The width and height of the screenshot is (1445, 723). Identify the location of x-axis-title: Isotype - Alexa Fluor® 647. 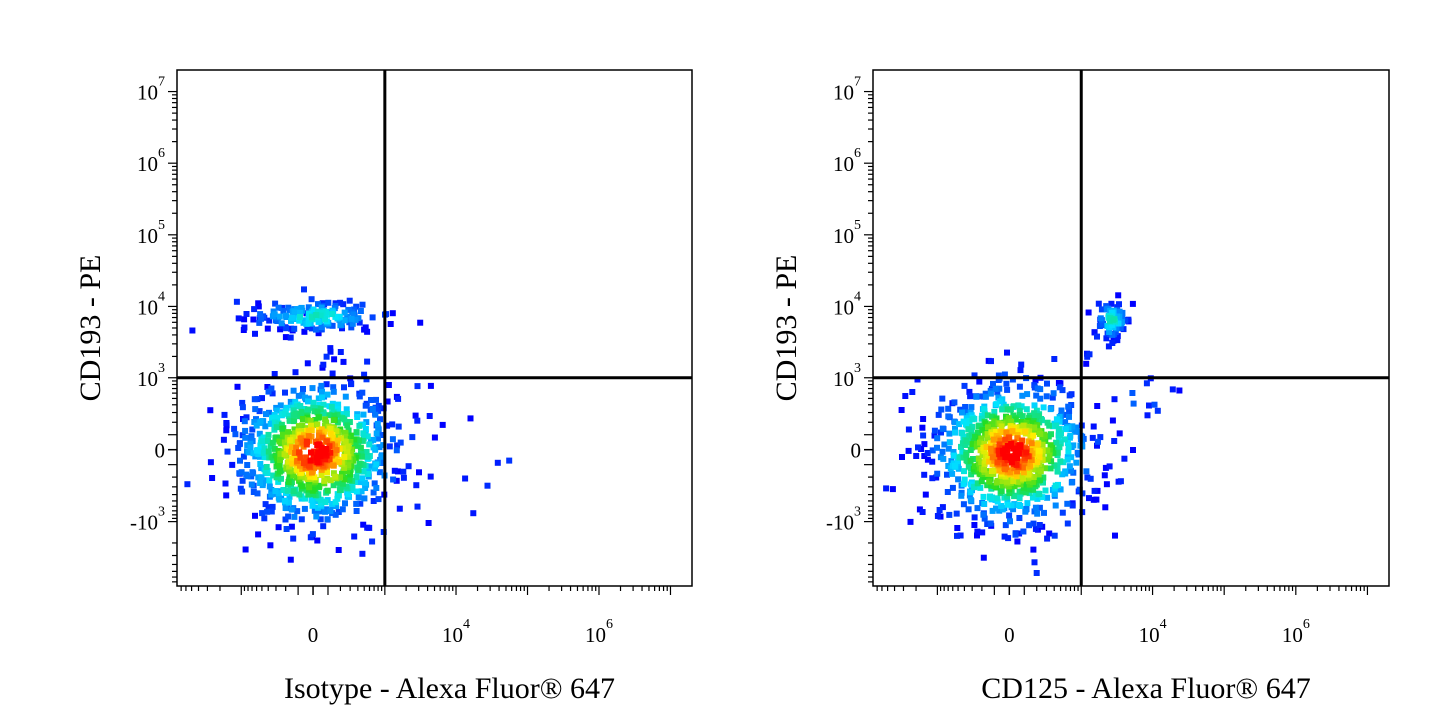
(449, 688).